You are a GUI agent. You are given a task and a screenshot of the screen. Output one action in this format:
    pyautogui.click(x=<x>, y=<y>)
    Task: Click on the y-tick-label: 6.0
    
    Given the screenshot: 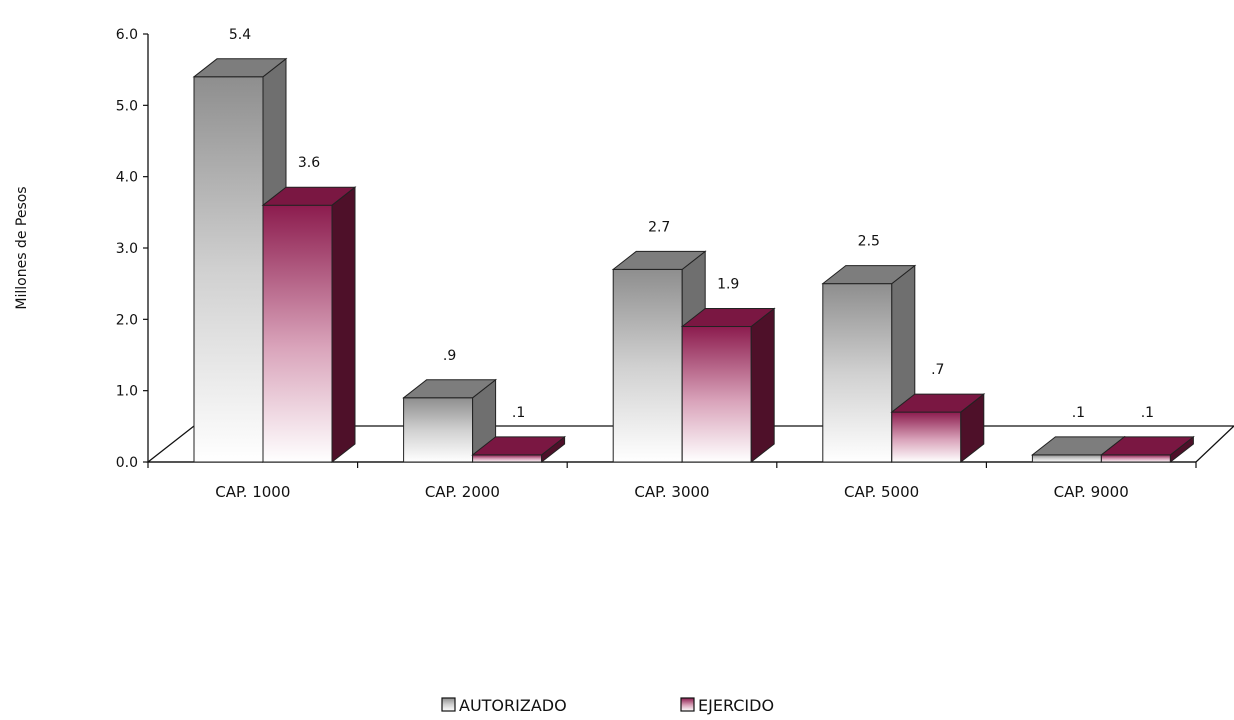 What is the action you would take?
    pyautogui.click(x=127, y=35)
    